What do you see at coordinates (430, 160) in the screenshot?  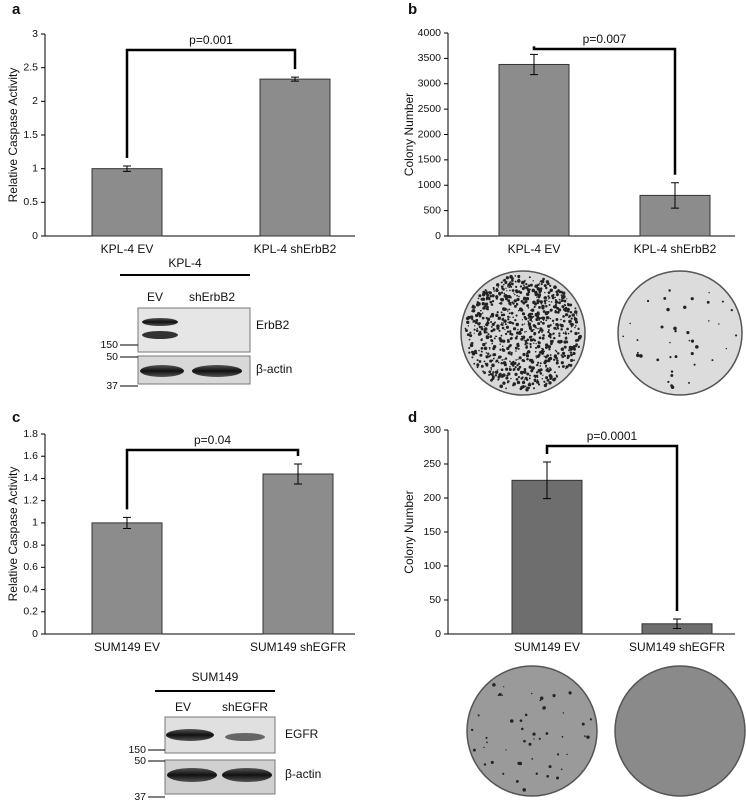 I see `y-tick-label: 1500` at bounding box center [430, 160].